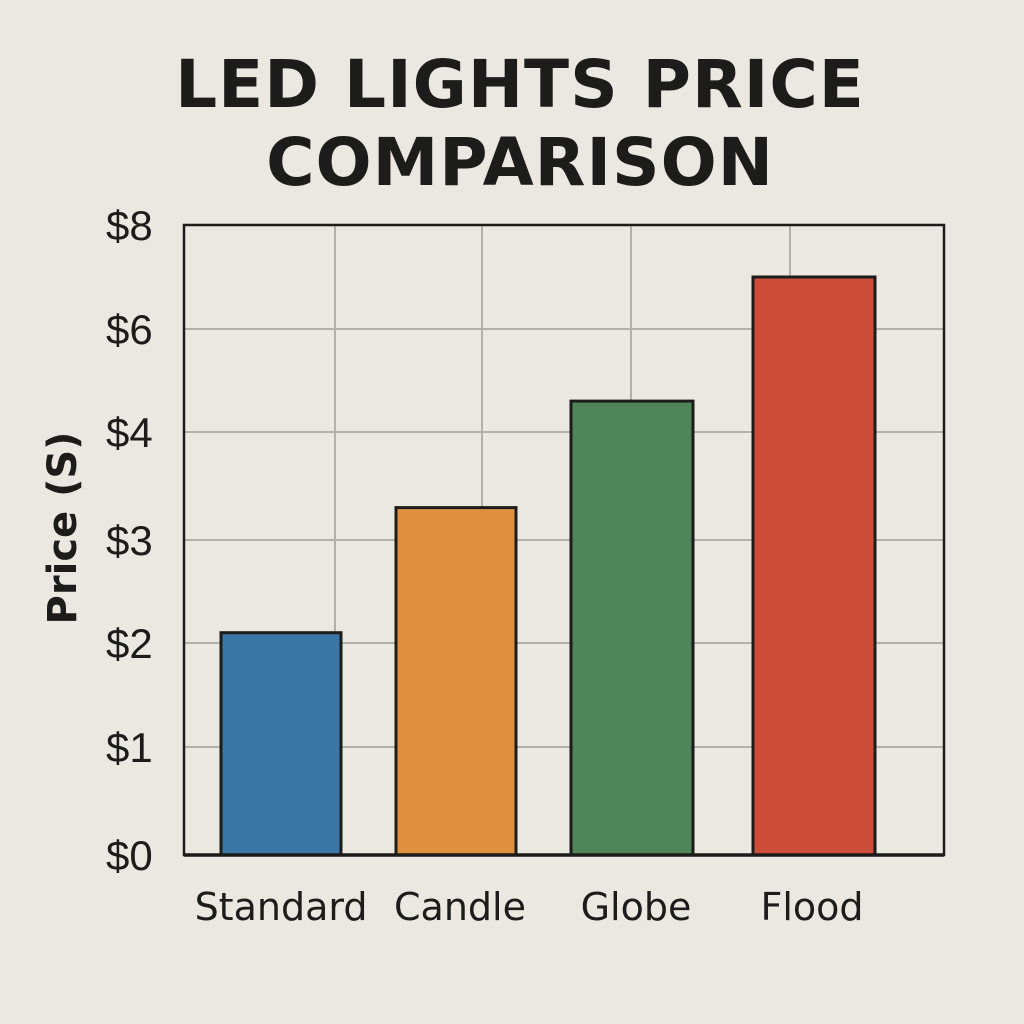  I want to click on x-tick-label: Flood, so click(811, 907).